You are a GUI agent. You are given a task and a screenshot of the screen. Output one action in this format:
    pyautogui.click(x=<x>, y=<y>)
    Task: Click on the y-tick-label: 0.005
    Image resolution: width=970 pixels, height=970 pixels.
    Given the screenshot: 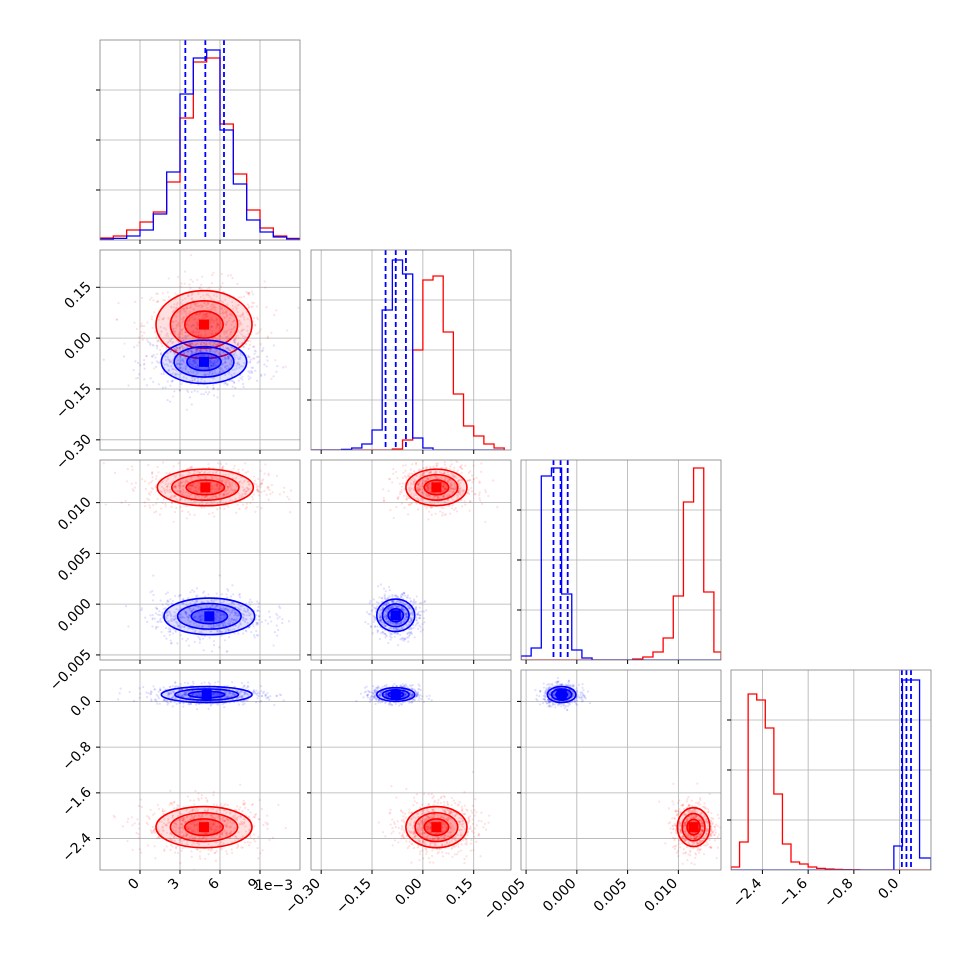 What is the action you would take?
    pyautogui.click(x=75, y=565)
    